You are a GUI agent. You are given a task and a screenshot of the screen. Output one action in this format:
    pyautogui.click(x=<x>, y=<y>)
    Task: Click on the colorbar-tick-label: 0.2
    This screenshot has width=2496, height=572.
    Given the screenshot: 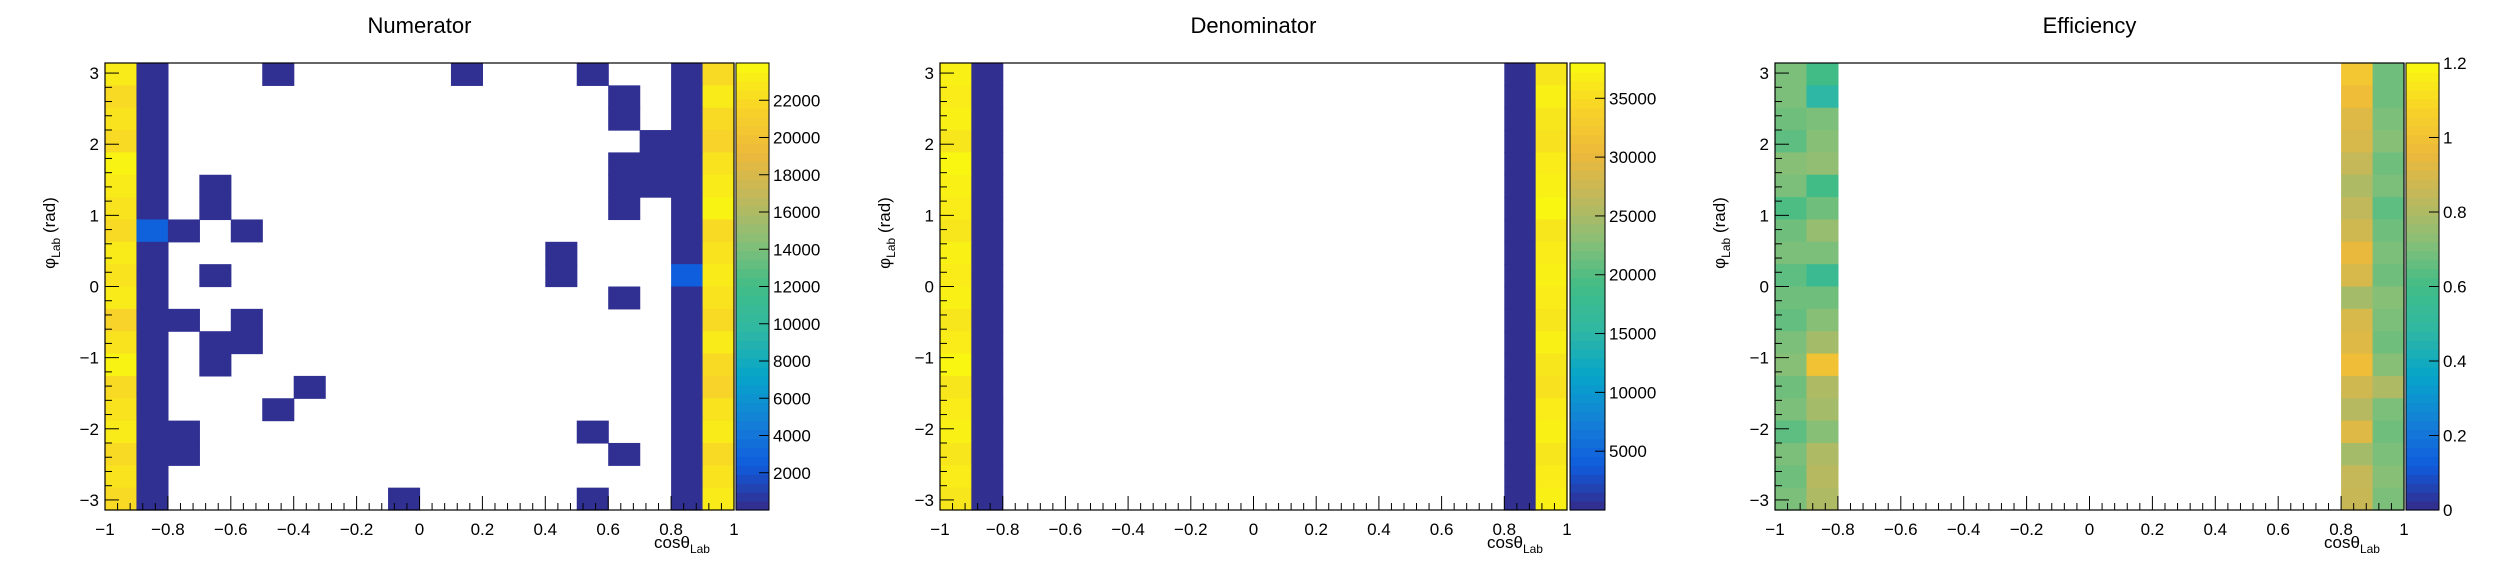 What is the action you would take?
    pyautogui.click(x=2455, y=436)
    